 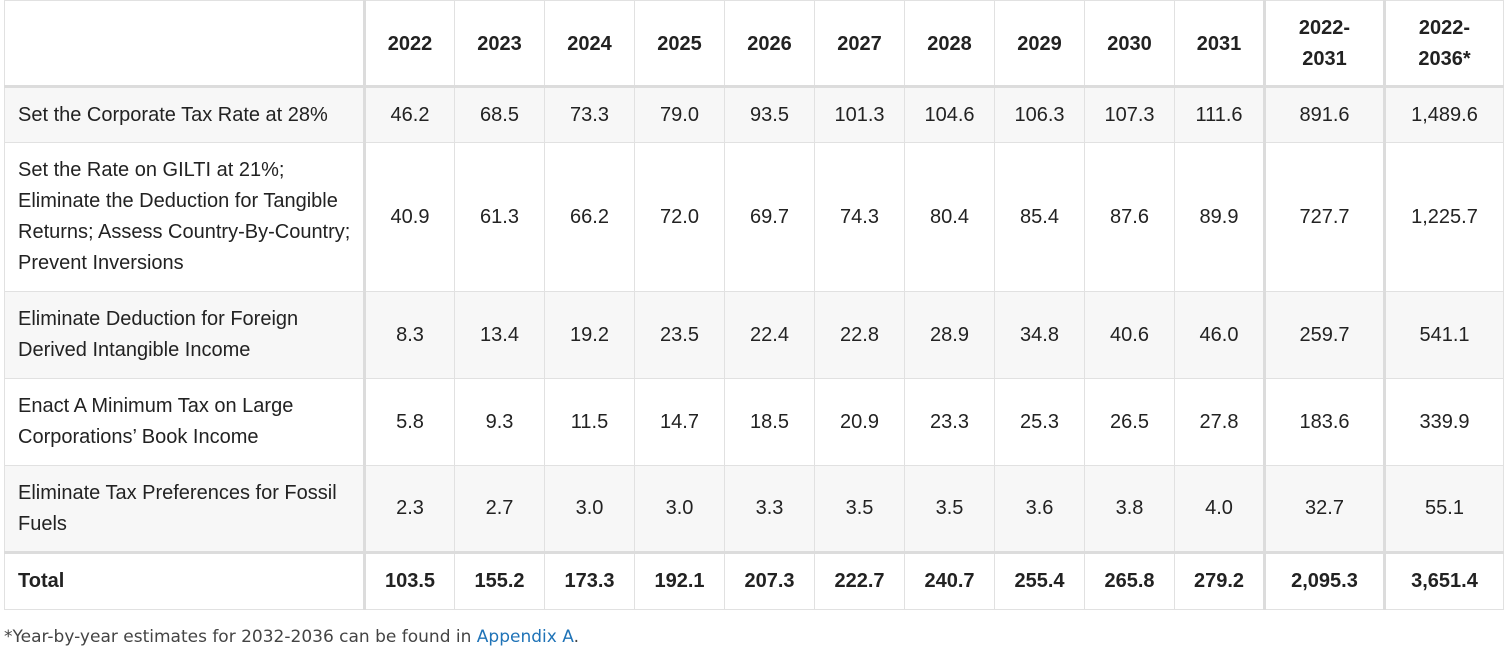 What do you see at coordinates (769, 217) in the screenshot?
I see `table-cell: 69.7` at bounding box center [769, 217].